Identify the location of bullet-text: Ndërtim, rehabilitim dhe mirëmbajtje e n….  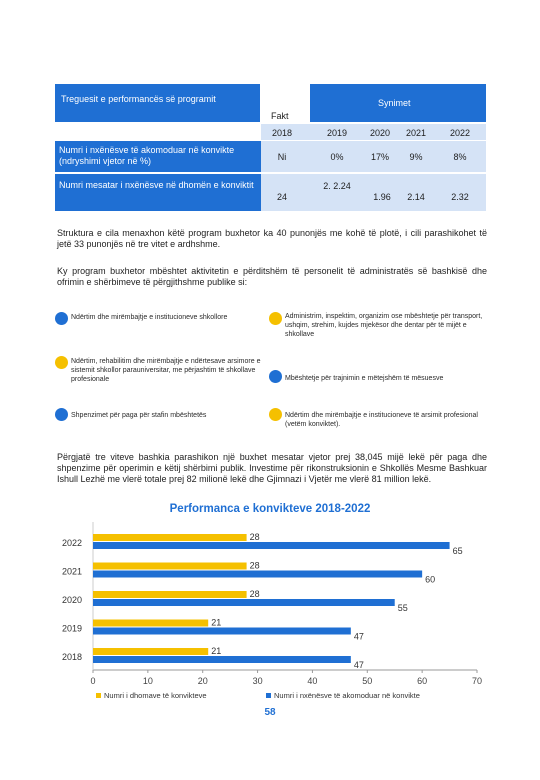
(166, 370).